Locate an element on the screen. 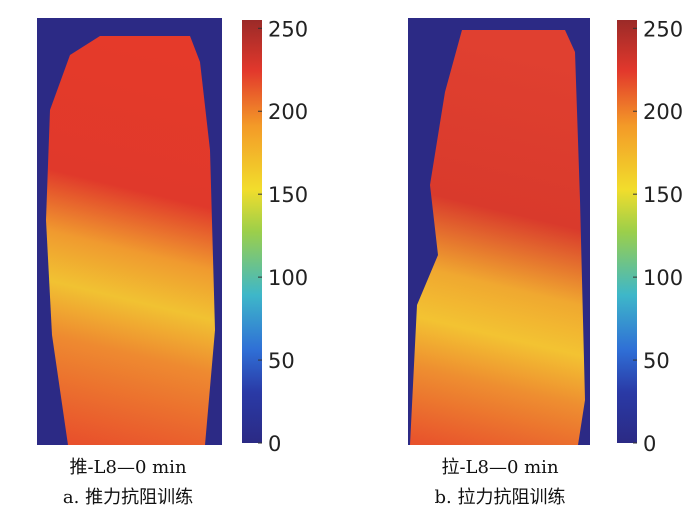 The image size is (700, 516). map-title: 拉-L8—0 min is located at coordinates (499, 467).